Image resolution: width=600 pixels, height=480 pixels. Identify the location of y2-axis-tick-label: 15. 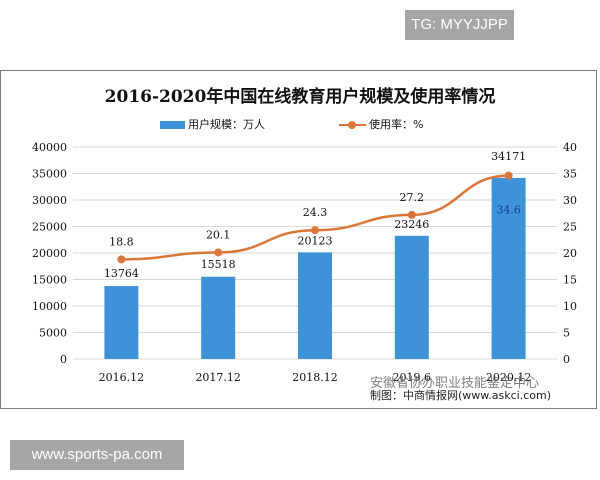
(570, 280).